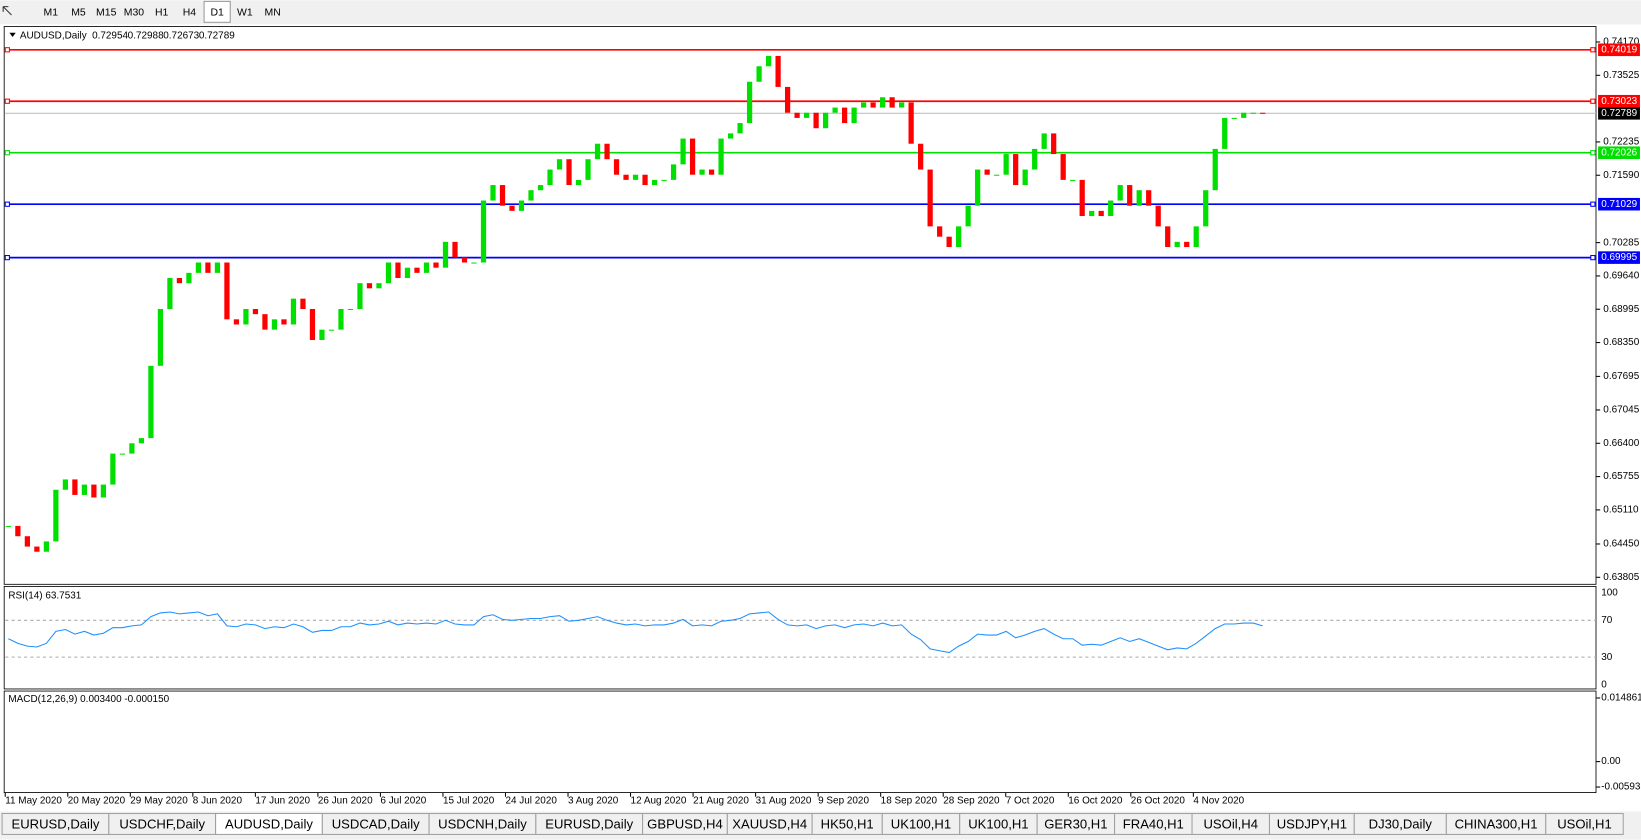 The height and width of the screenshot is (840, 1641). What do you see at coordinates (1496, 823) in the screenshot?
I see `tab-label: CHINA300,H1` at bounding box center [1496, 823].